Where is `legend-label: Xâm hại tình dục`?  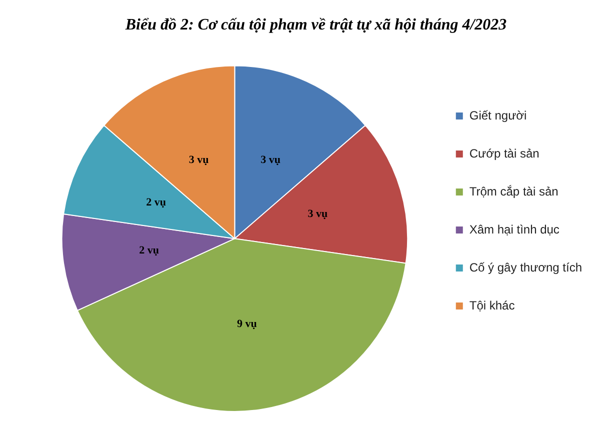 legend-label: Xâm hại tình dục is located at coordinates (514, 229).